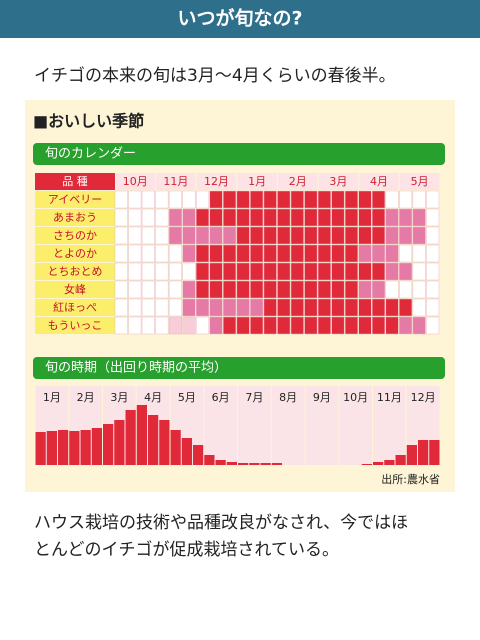 This screenshot has width=480, height=640. What do you see at coordinates (75, 217) in the screenshot?
I see `variety-name: あまおう` at bounding box center [75, 217].